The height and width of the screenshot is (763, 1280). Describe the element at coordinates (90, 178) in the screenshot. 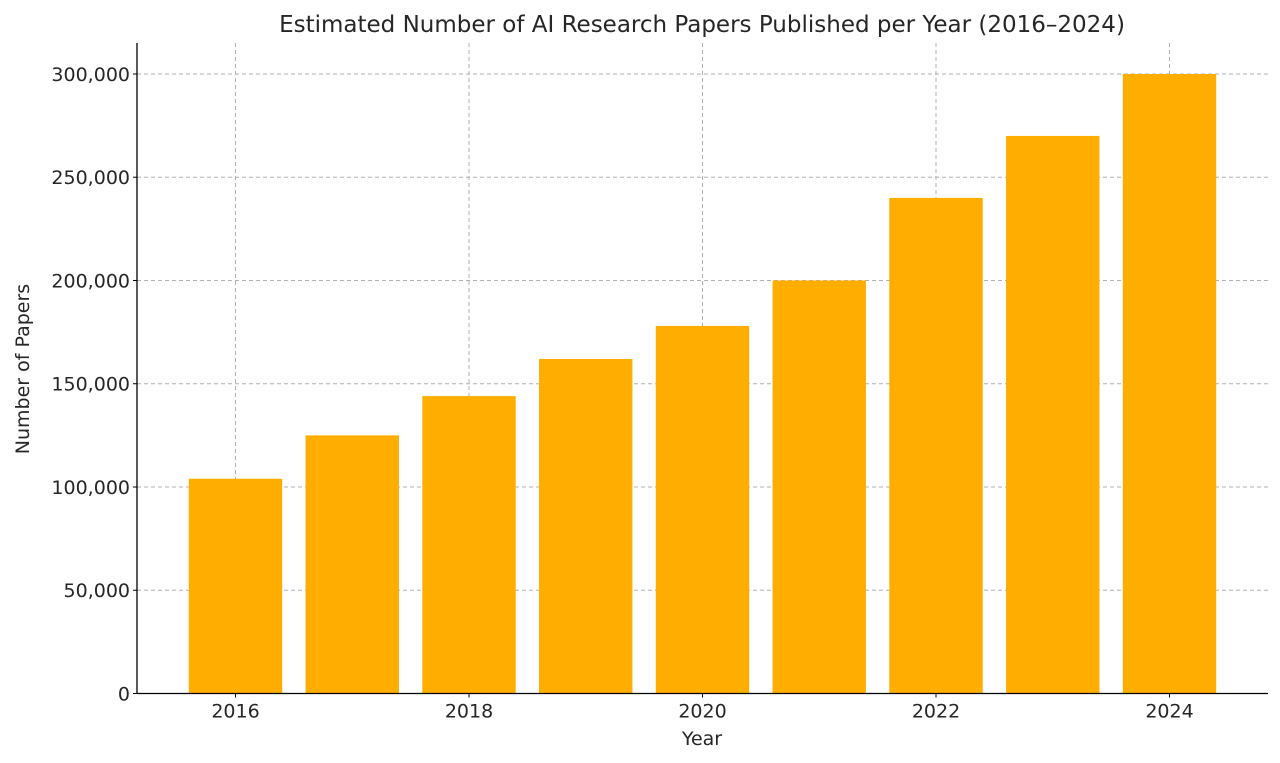

I see `y-tick-label: 250,000` at that location.